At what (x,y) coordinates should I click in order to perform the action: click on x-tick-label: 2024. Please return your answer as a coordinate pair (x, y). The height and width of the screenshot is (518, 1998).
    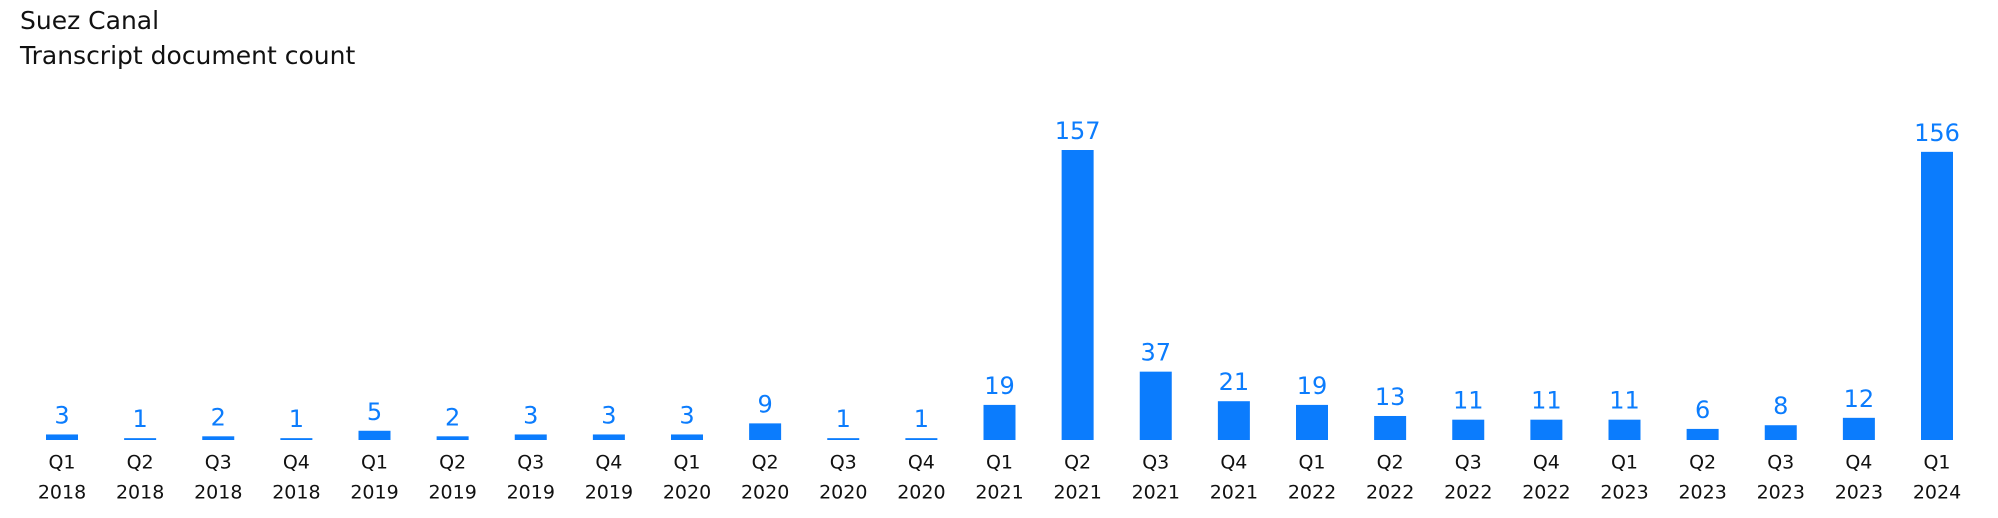
    Looking at the image, I should click on (1937, 493).